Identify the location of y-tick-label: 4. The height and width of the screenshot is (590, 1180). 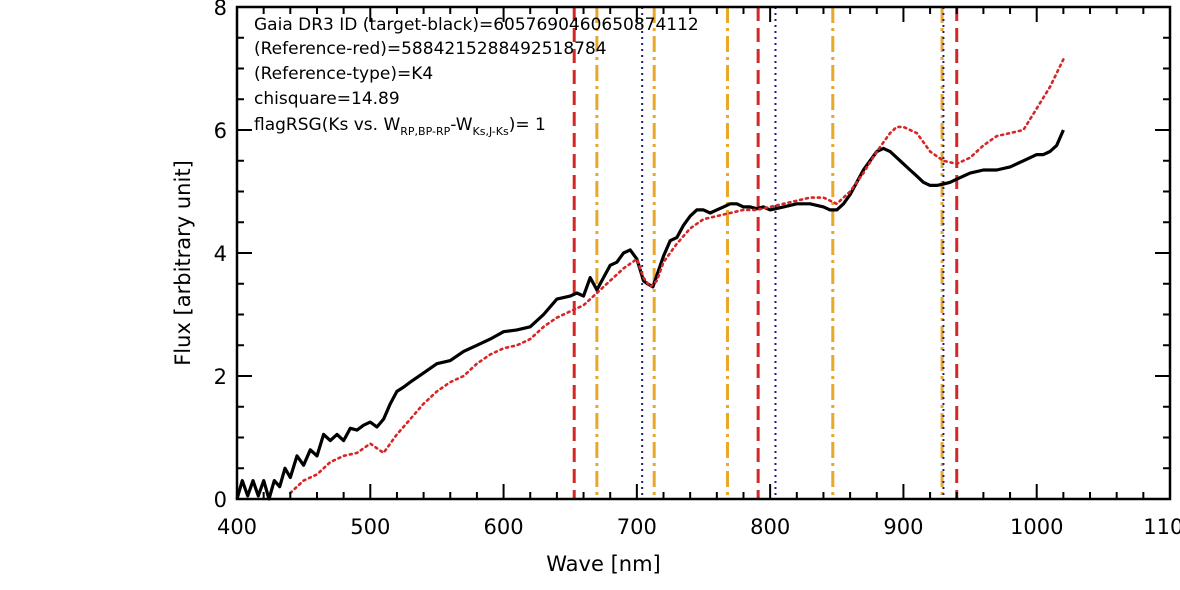
(220, 254).